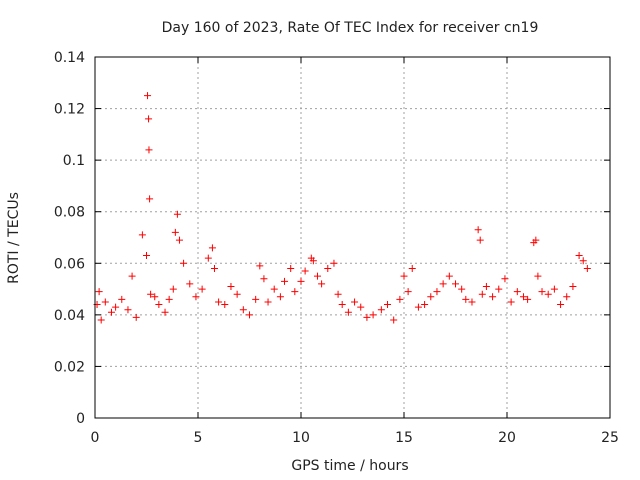 Image resolution: width=640 pixels, height=480 pixels. Describe the element at coordinates (14, 238) in the screenshot. I see `y-axis-label: ROTI / TECUs` at that location.